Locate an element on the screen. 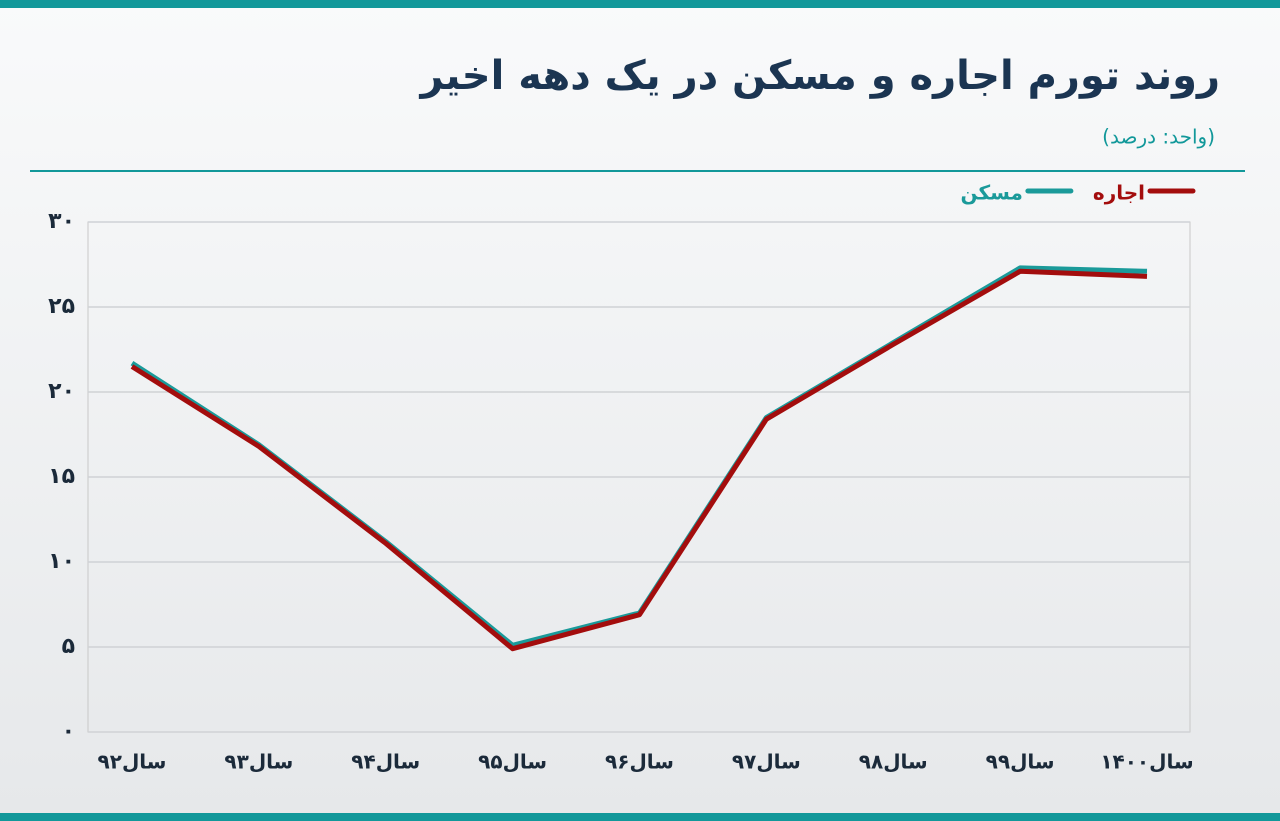  x-tick-label: سال۹۵ is located at coordinates (512, 762).